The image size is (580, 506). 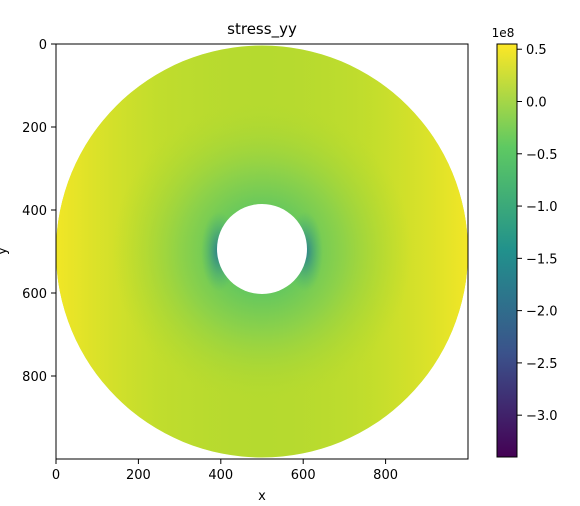 I want to click on x-tick-label: 400, so click(x=220, y=475).